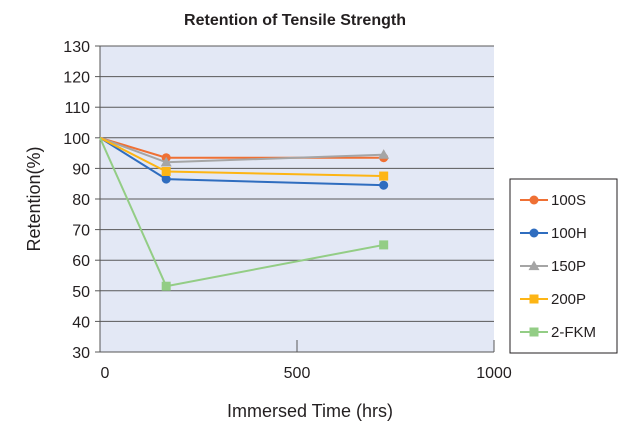 The width and height of the screenshot is (631, 430). What do you see at coordinates (310, 411) in the screenshot?
I see `x-axis-label: Immersed Time (hrs)` at bounding box center [310, 411].